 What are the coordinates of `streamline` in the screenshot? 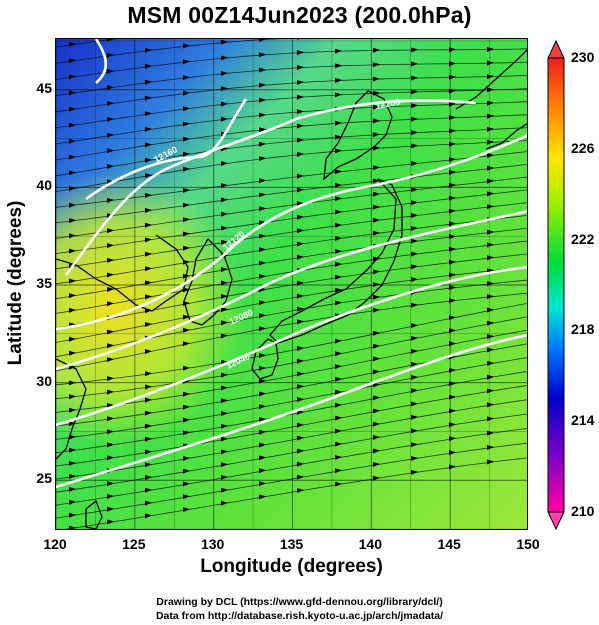 It's located at (168, 51).